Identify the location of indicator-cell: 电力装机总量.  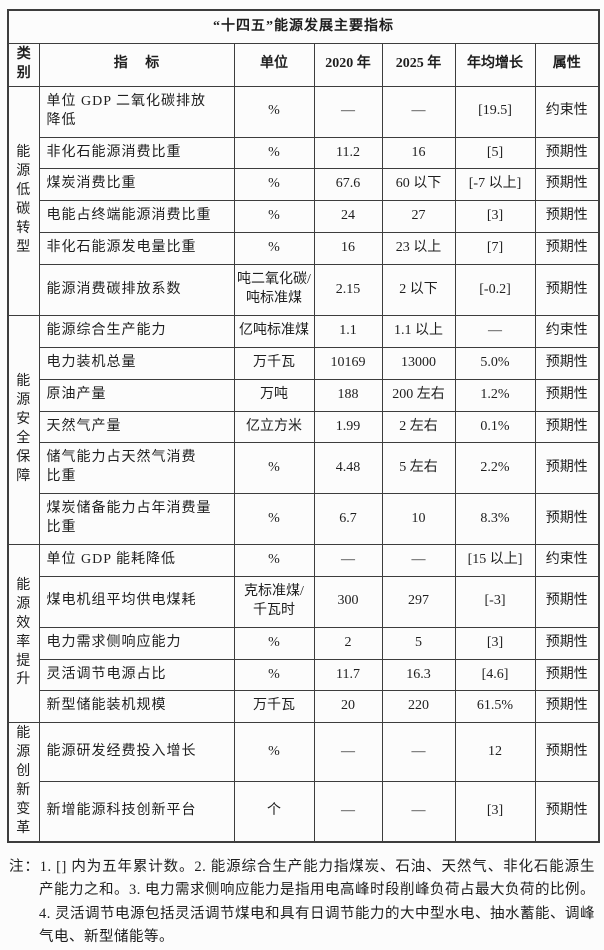
(136, 363).